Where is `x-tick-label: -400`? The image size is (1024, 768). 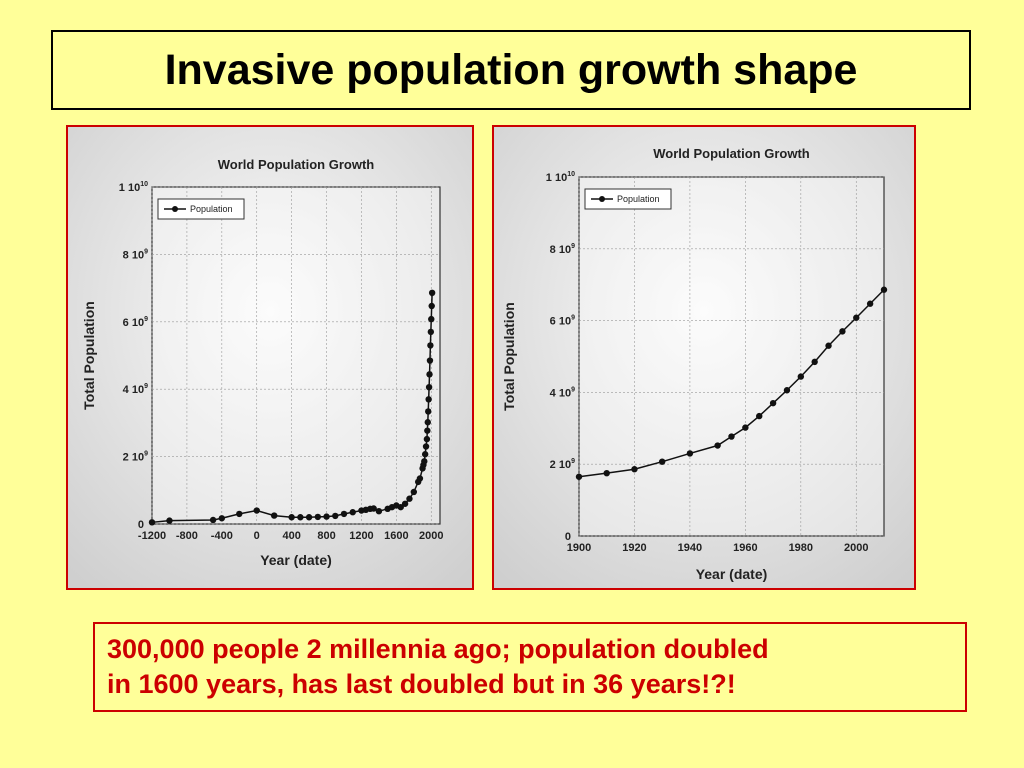 x-tick-label: -400 is located at coordinates (222, 536).